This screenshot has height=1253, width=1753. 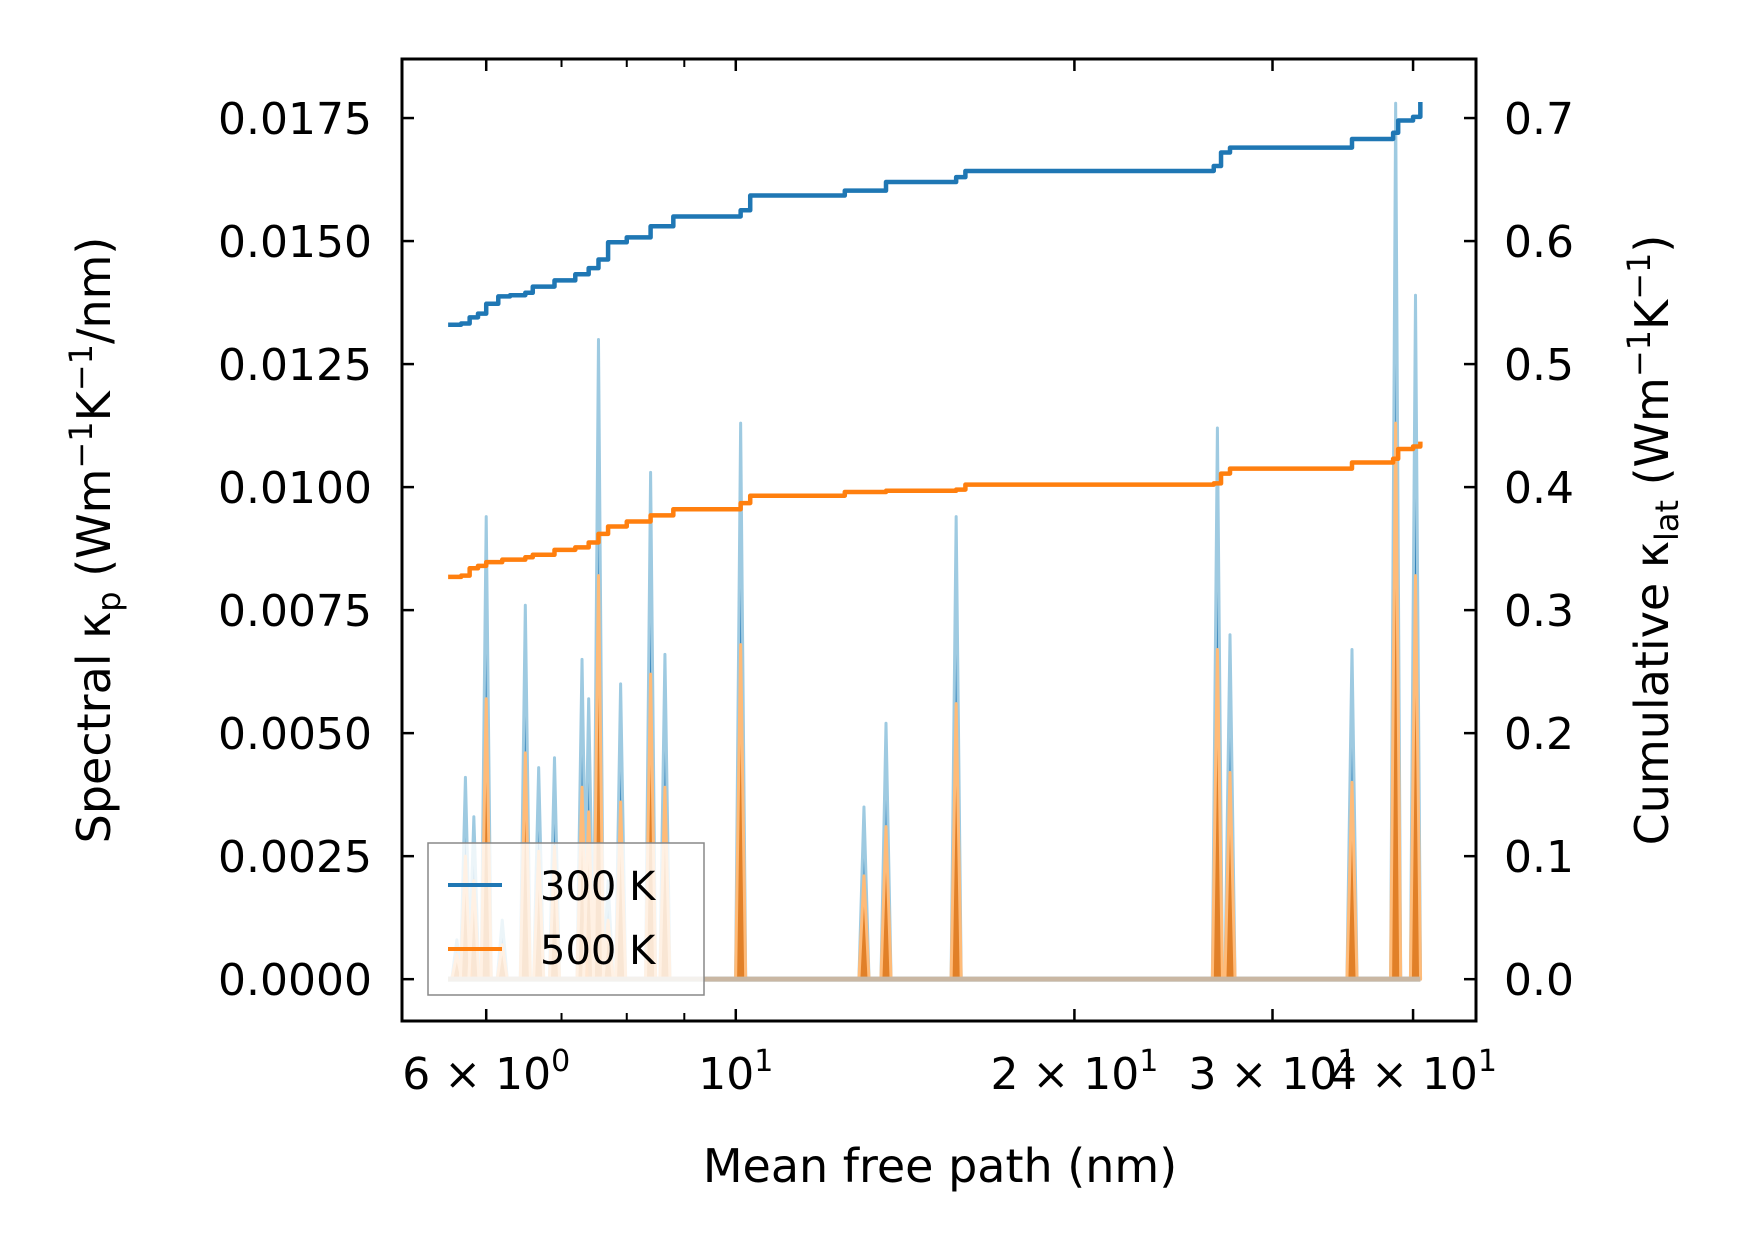 I want to click on y-right-tick-label: 0.3, so click(x=1539, y=611).